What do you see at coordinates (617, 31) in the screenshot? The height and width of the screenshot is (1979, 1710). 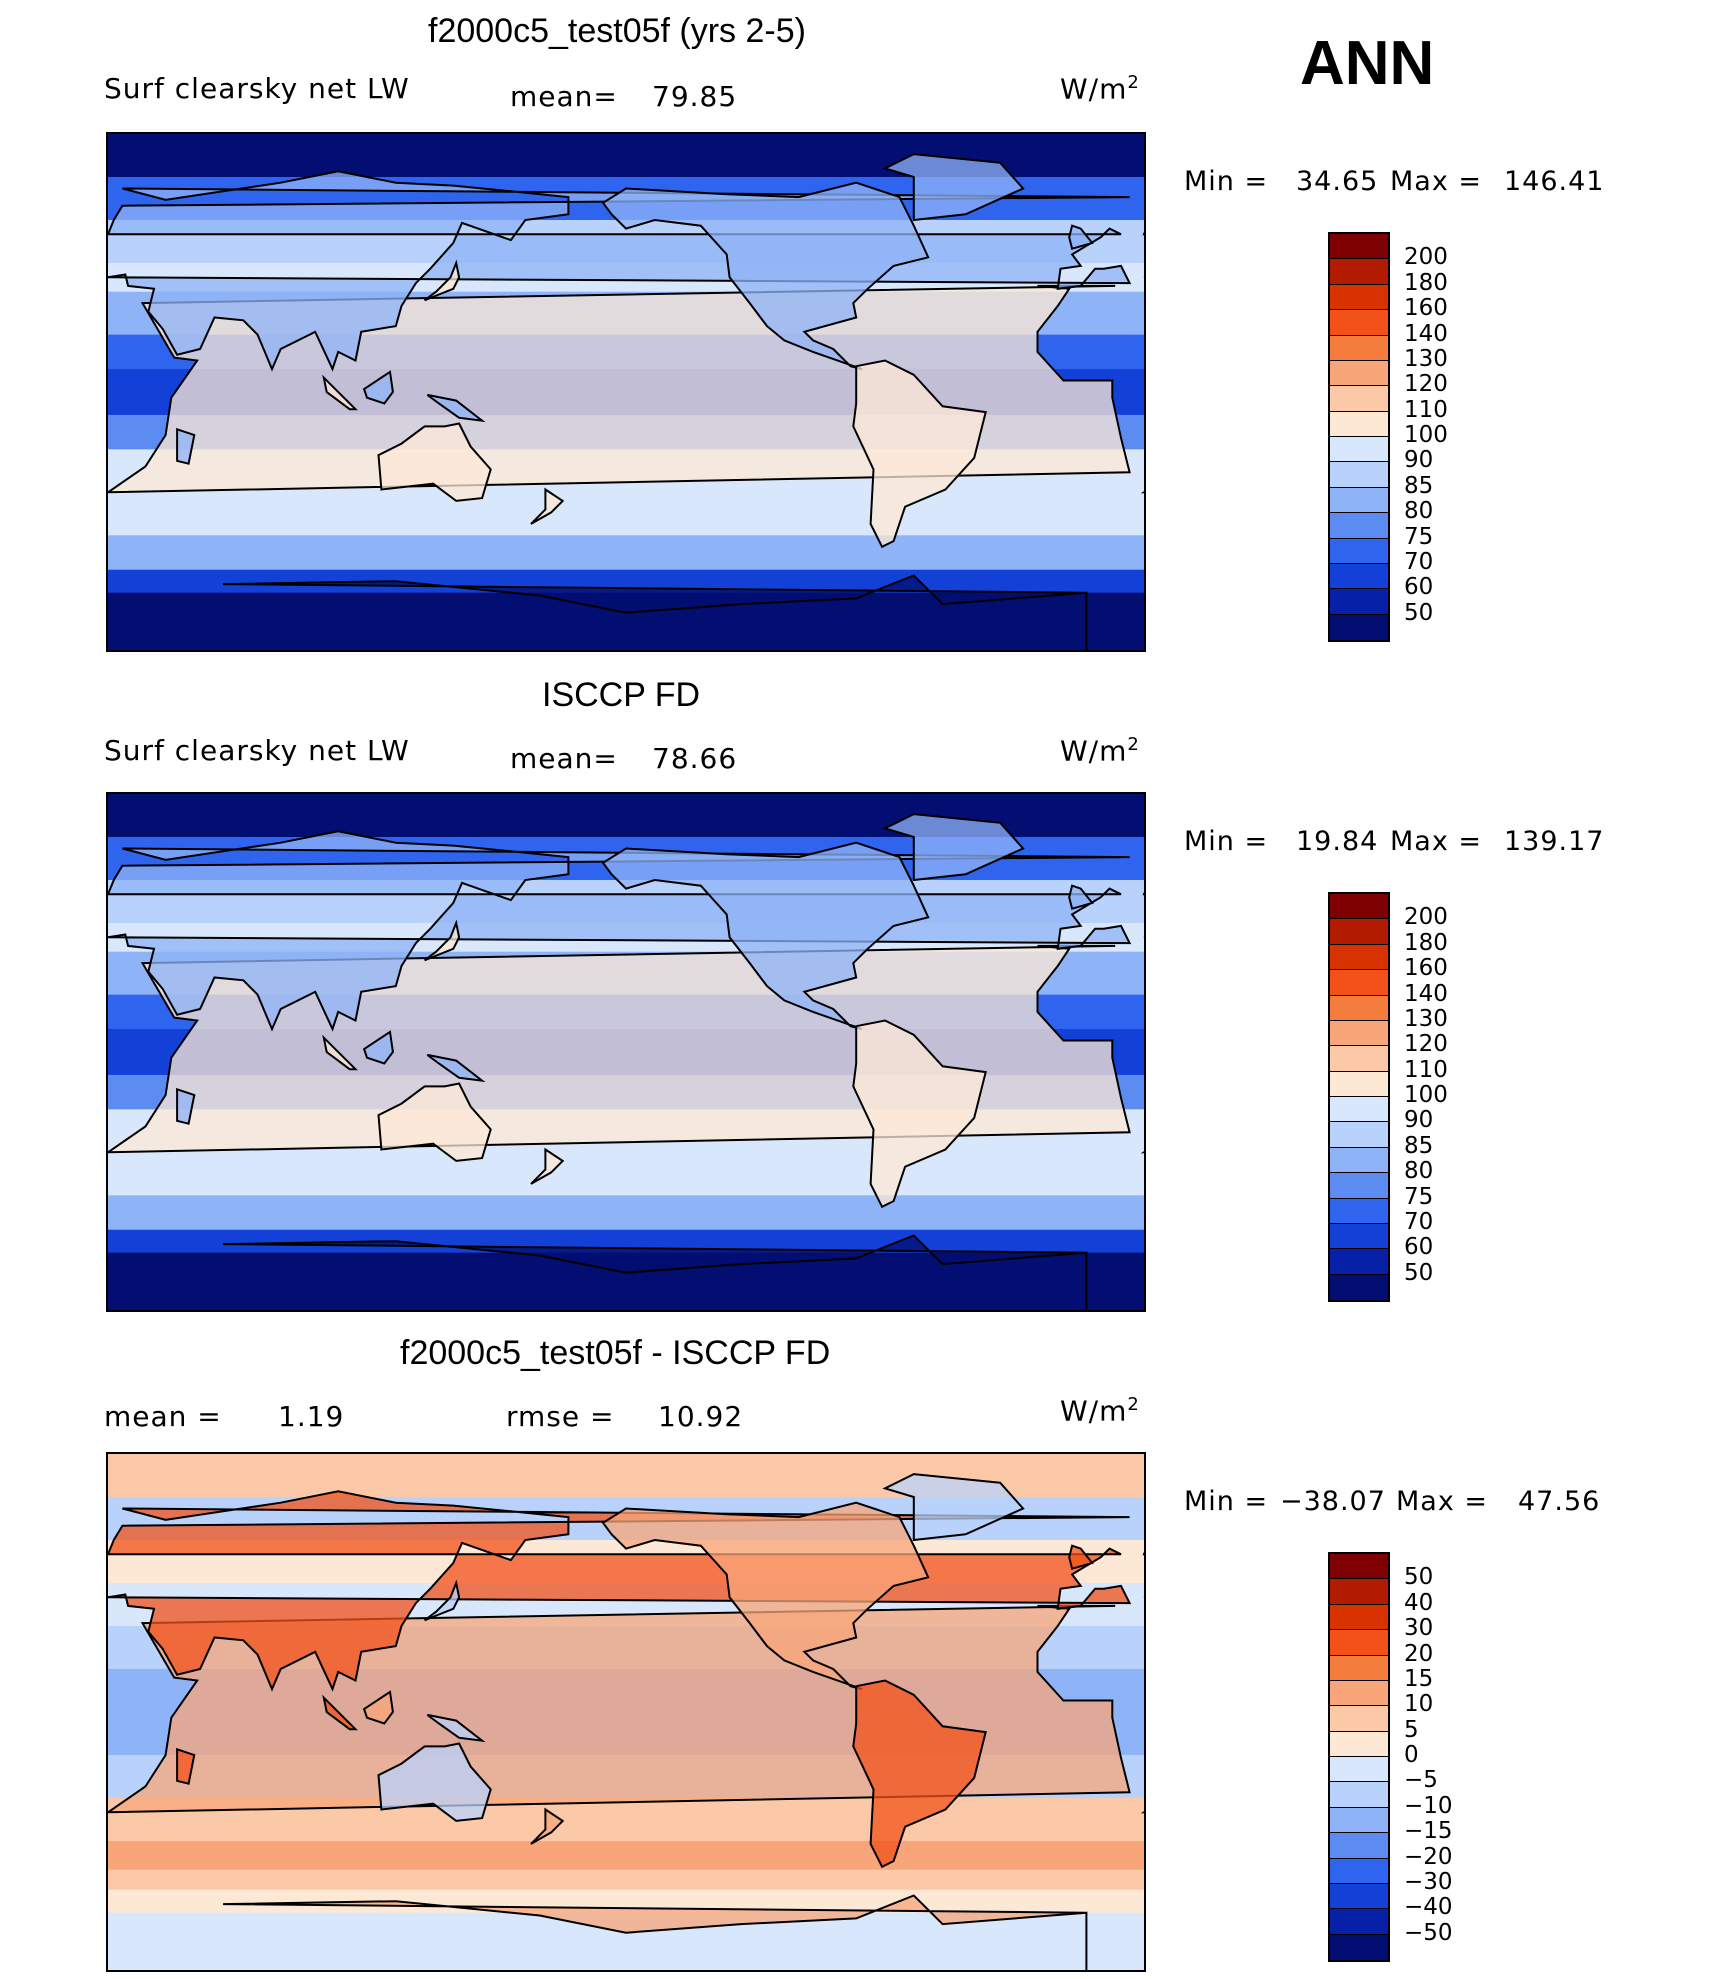 I see `panel-1-title: f2000c5_test05f (yrs 2-5)` at bounding box center [617, 31].